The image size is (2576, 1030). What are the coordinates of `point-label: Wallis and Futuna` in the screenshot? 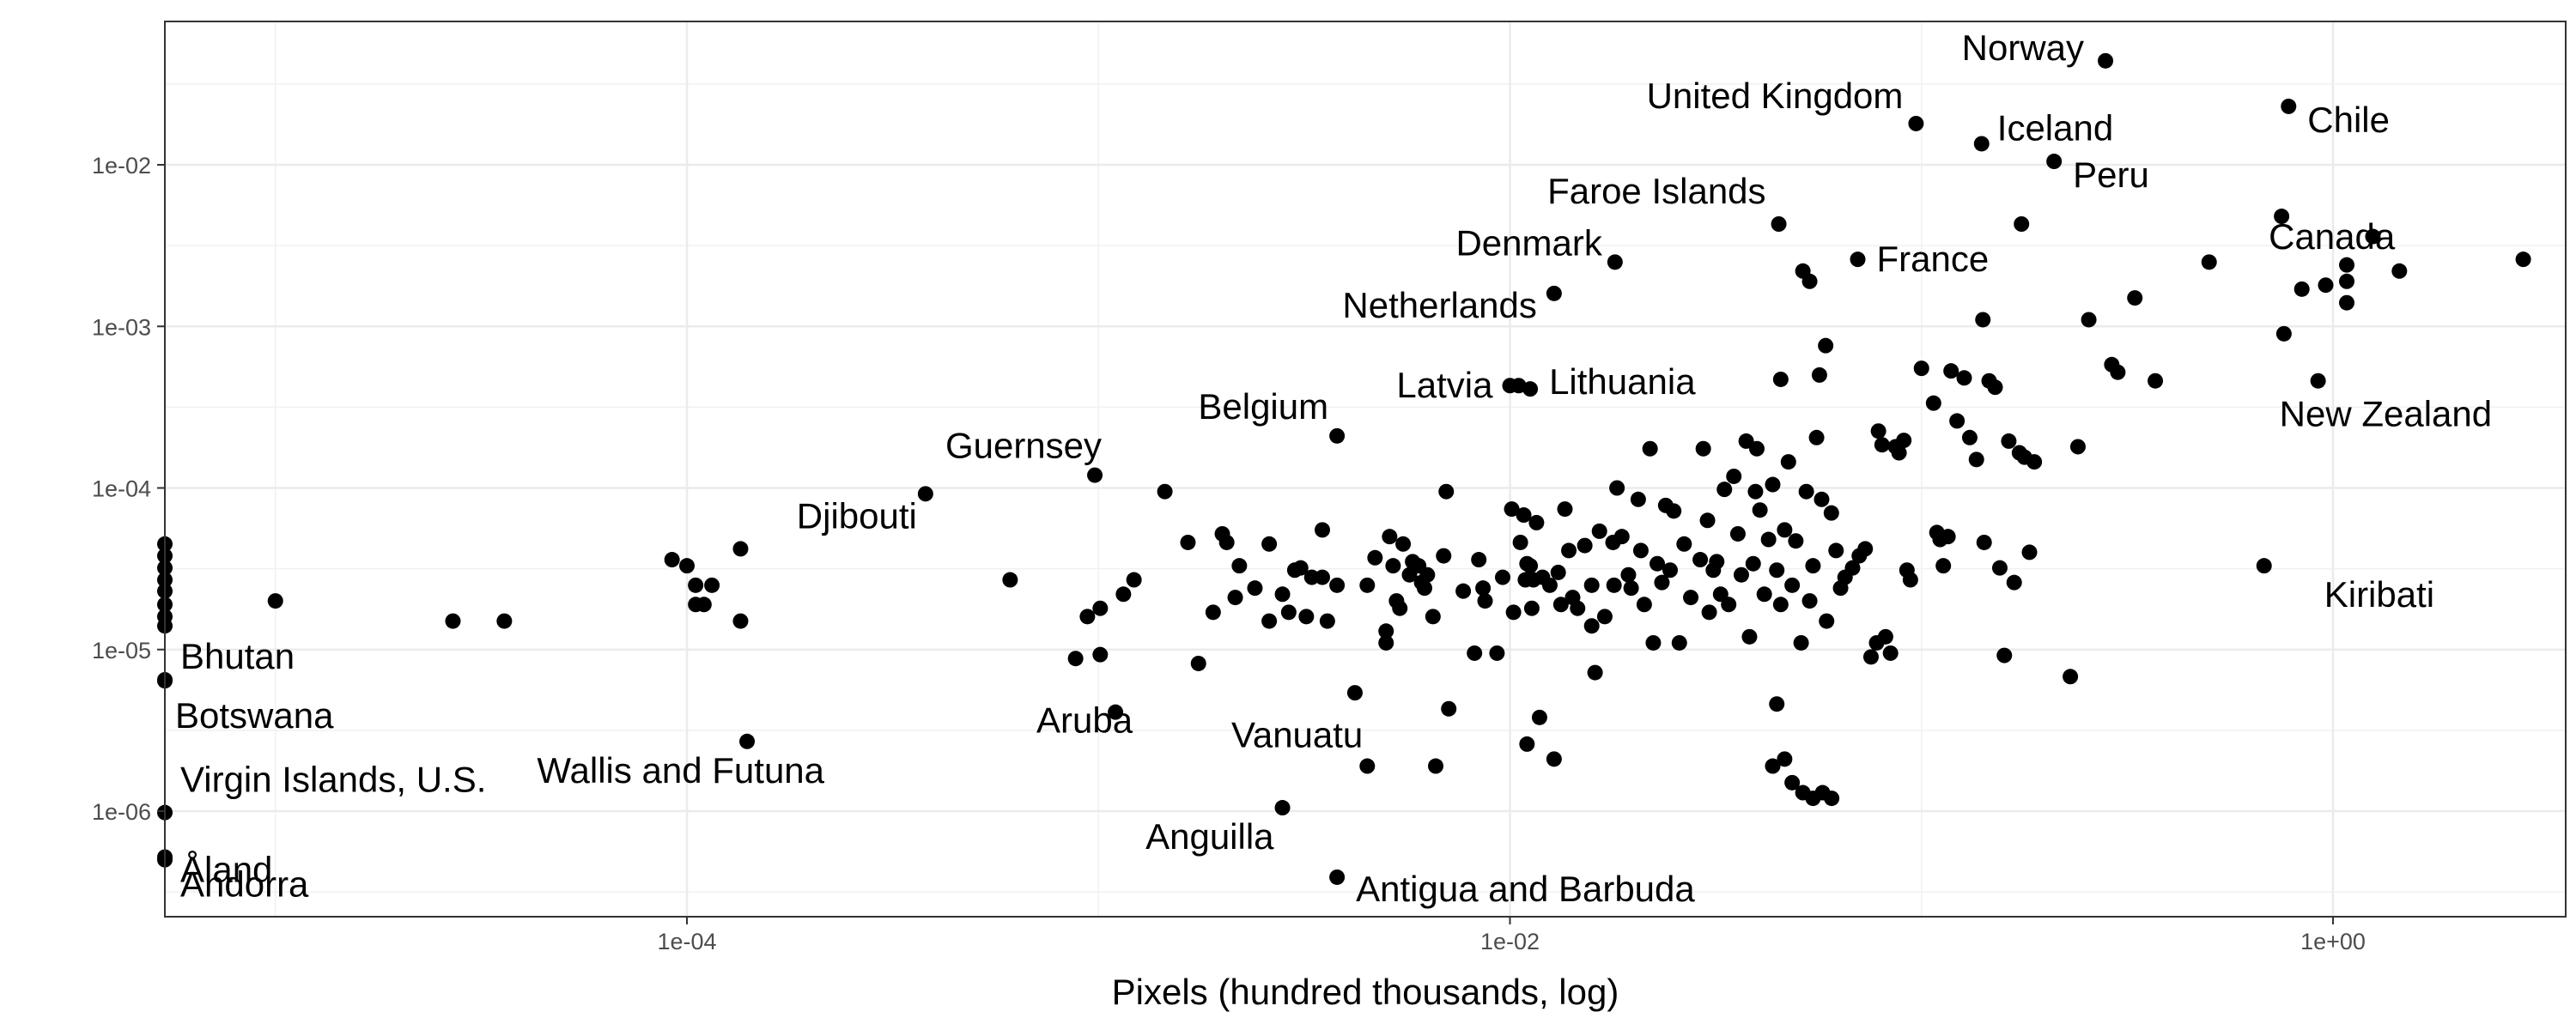 It's located at (680, 770).